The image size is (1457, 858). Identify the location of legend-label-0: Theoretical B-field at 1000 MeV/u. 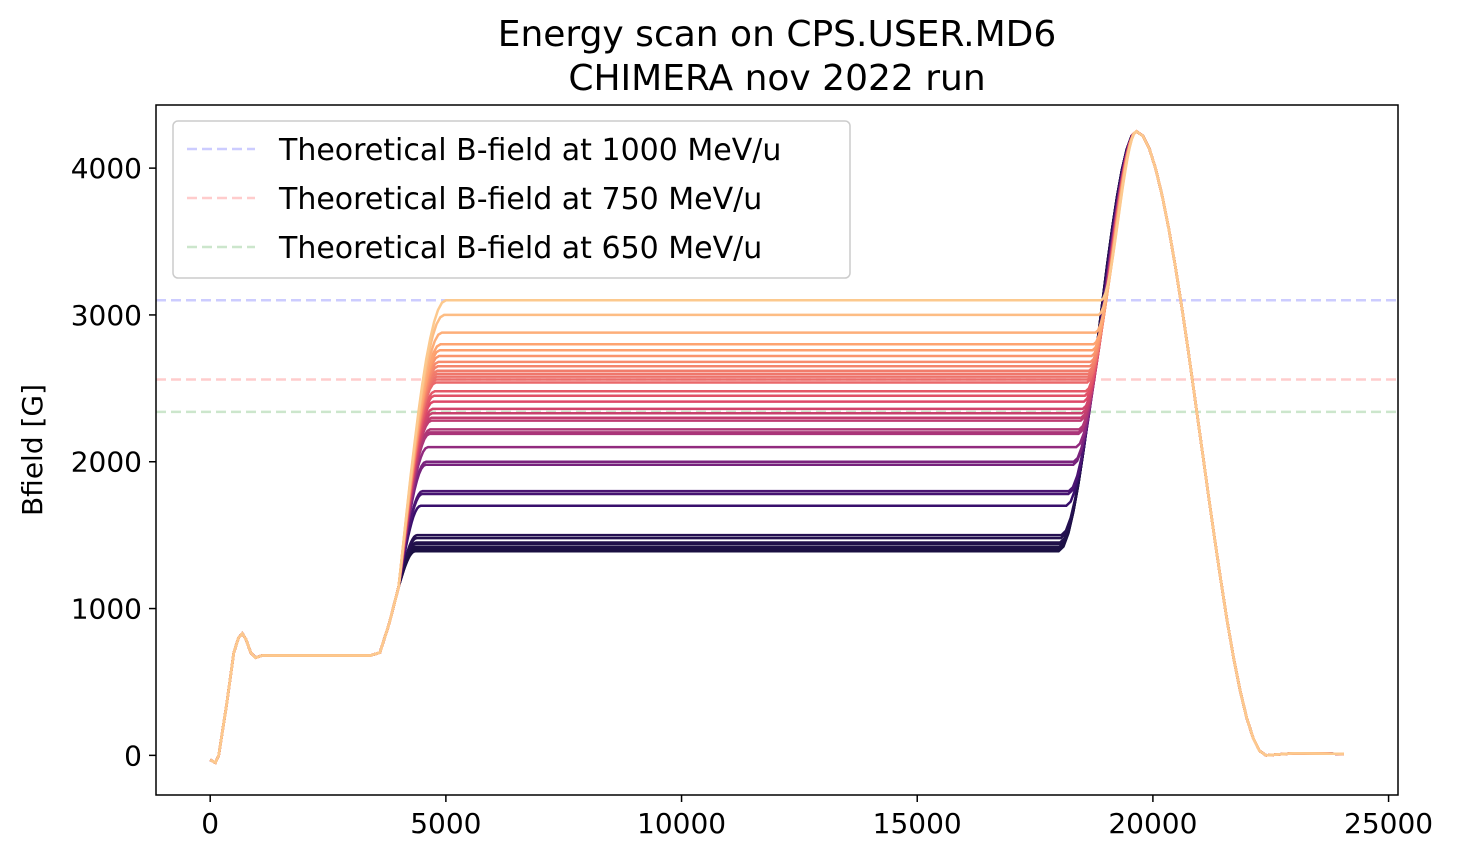
(529, 150).